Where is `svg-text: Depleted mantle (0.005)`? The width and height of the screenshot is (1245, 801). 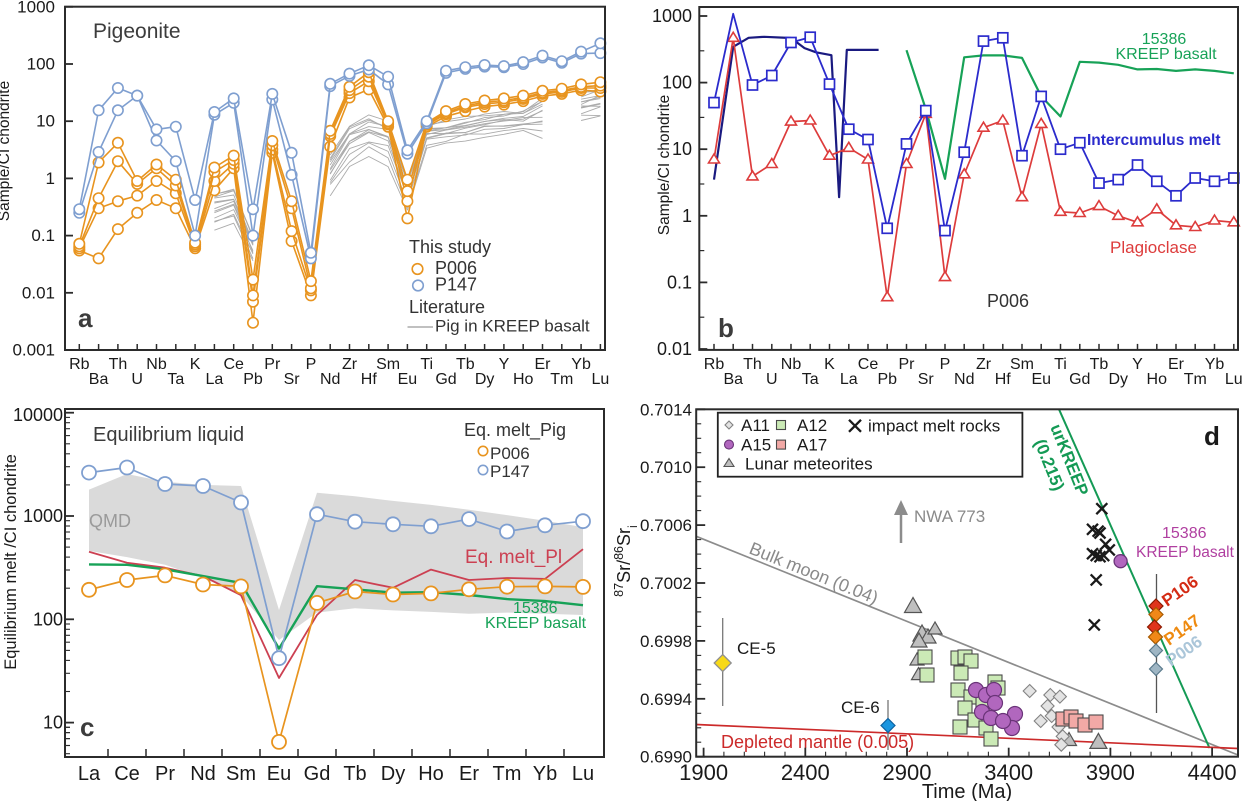
svg-text: Depleted mantle (0.005) is located at coordinates (817, 742).